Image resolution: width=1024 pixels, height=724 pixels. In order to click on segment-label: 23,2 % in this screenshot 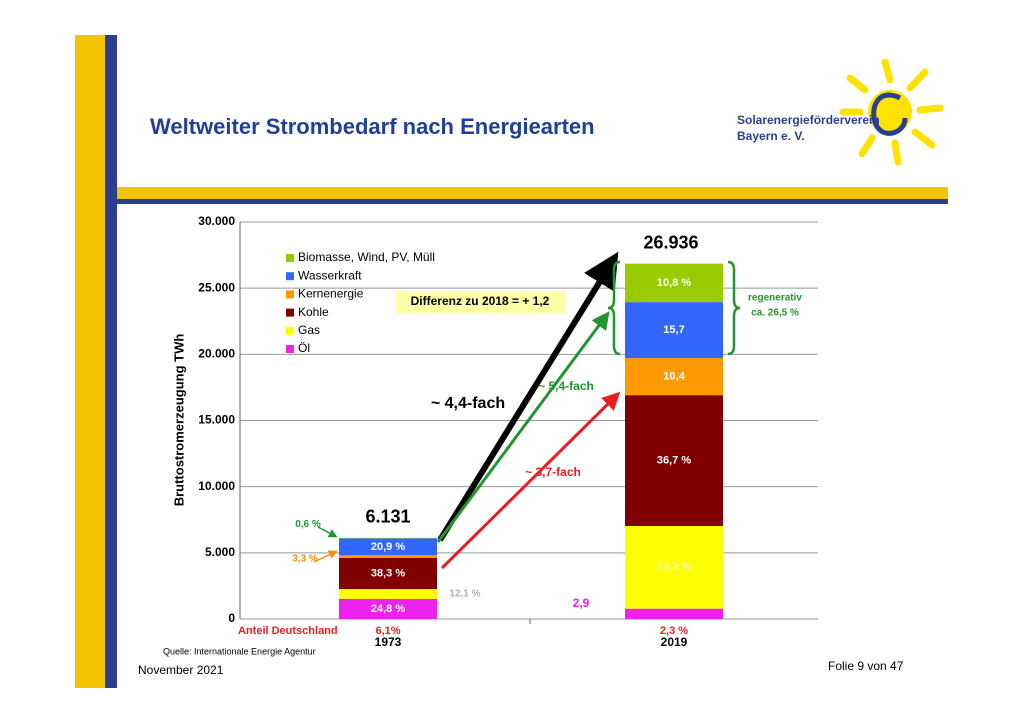, I will do `click(674, 567)`.